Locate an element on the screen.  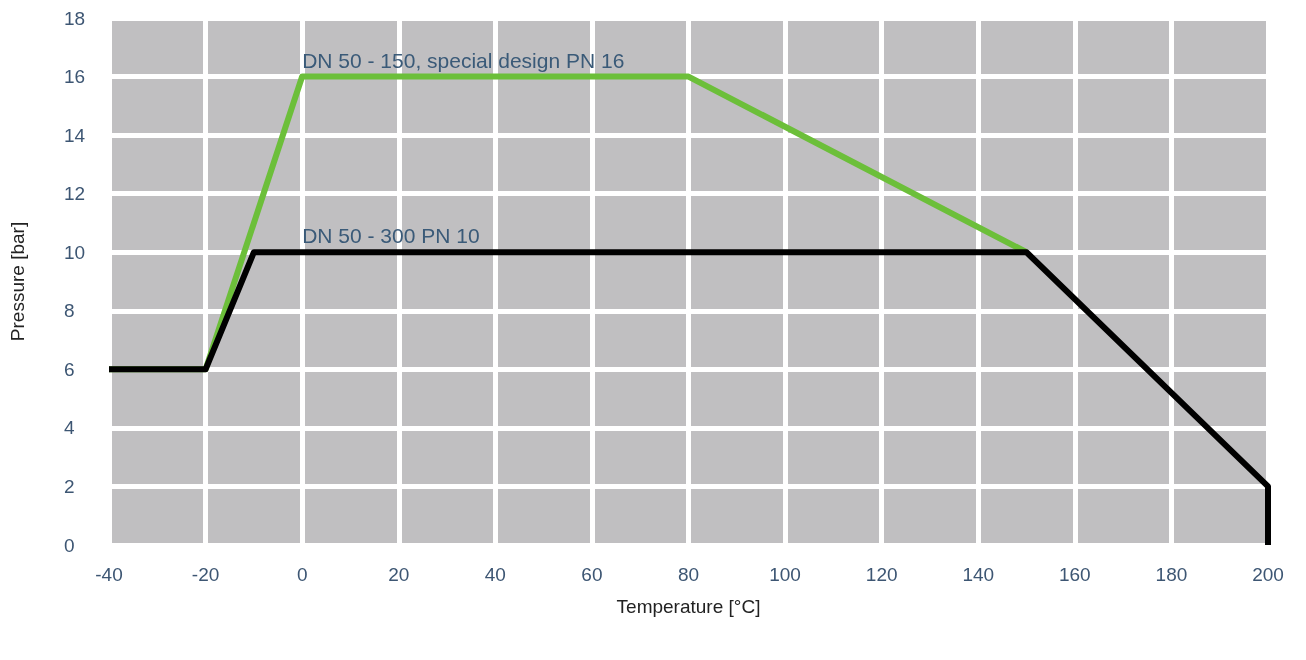
x-tick-label: 40 is located at coordinates (495, 574).